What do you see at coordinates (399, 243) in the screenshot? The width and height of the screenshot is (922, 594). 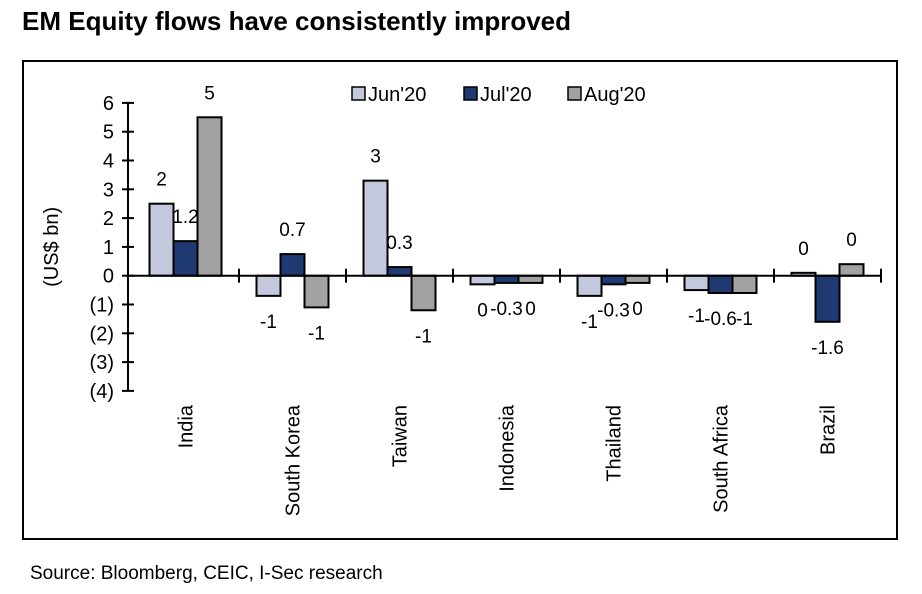 I see `data-label: 0.3` at bounding box center [399, 243].